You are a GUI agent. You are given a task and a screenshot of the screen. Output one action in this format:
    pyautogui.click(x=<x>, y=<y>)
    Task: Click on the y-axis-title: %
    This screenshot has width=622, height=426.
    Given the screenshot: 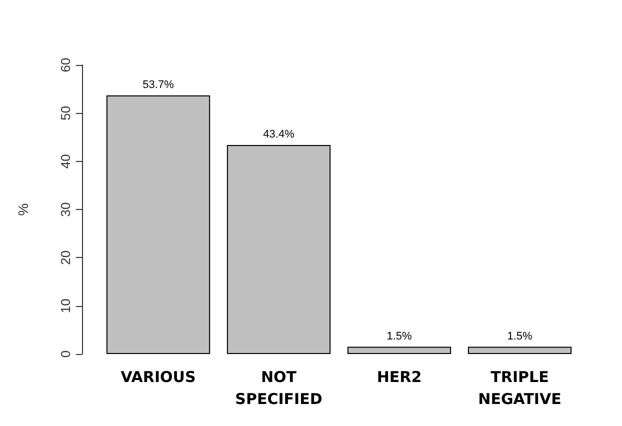 What is the action you would take?
    pyautogui.click(x=23, y=209)
    